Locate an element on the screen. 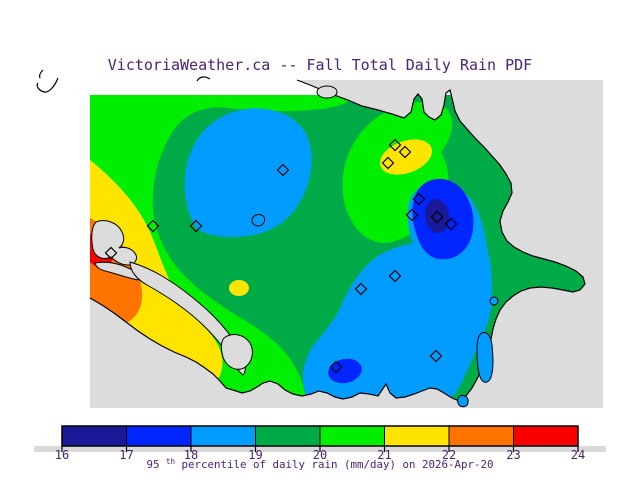  contour-21-22-victoria-spot is located at coordinates (239, 288).